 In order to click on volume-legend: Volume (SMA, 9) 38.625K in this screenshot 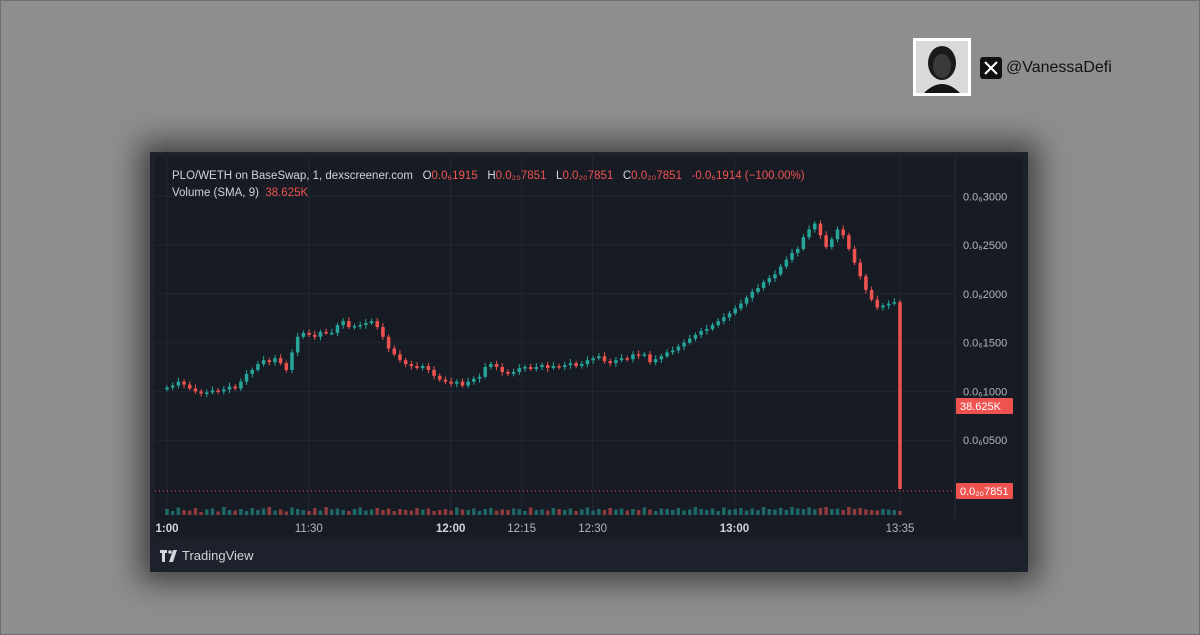, I will do `click(240, 193)`.